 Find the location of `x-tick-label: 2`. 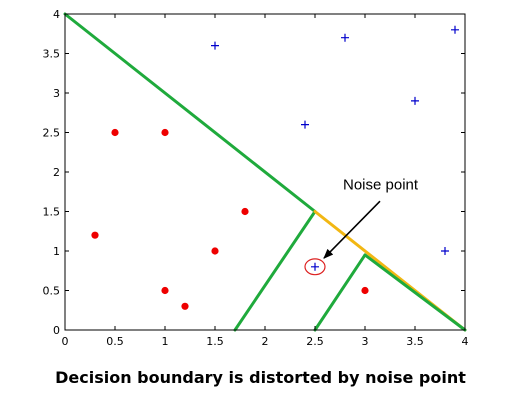

x-tick-label: 2 is located at coordinates (265, 341).